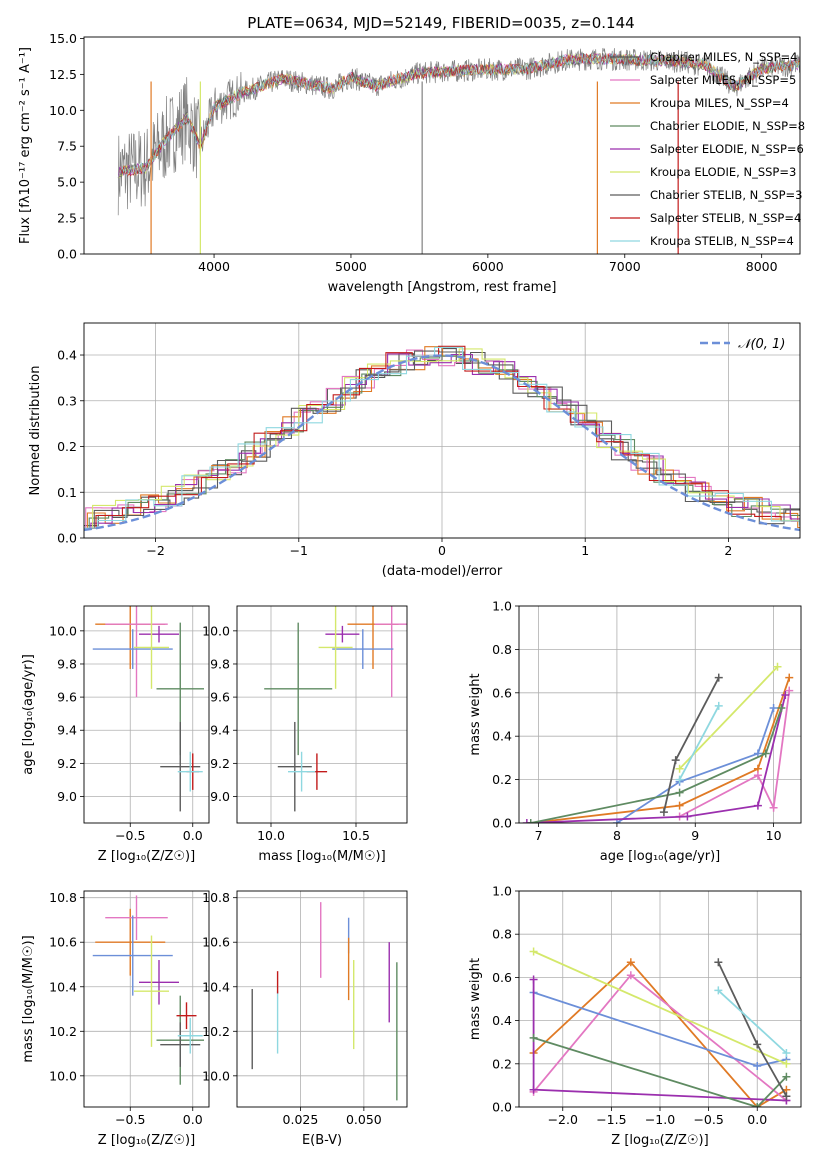  I want to click on y-tick-label: 5.0, so click(67, 182).